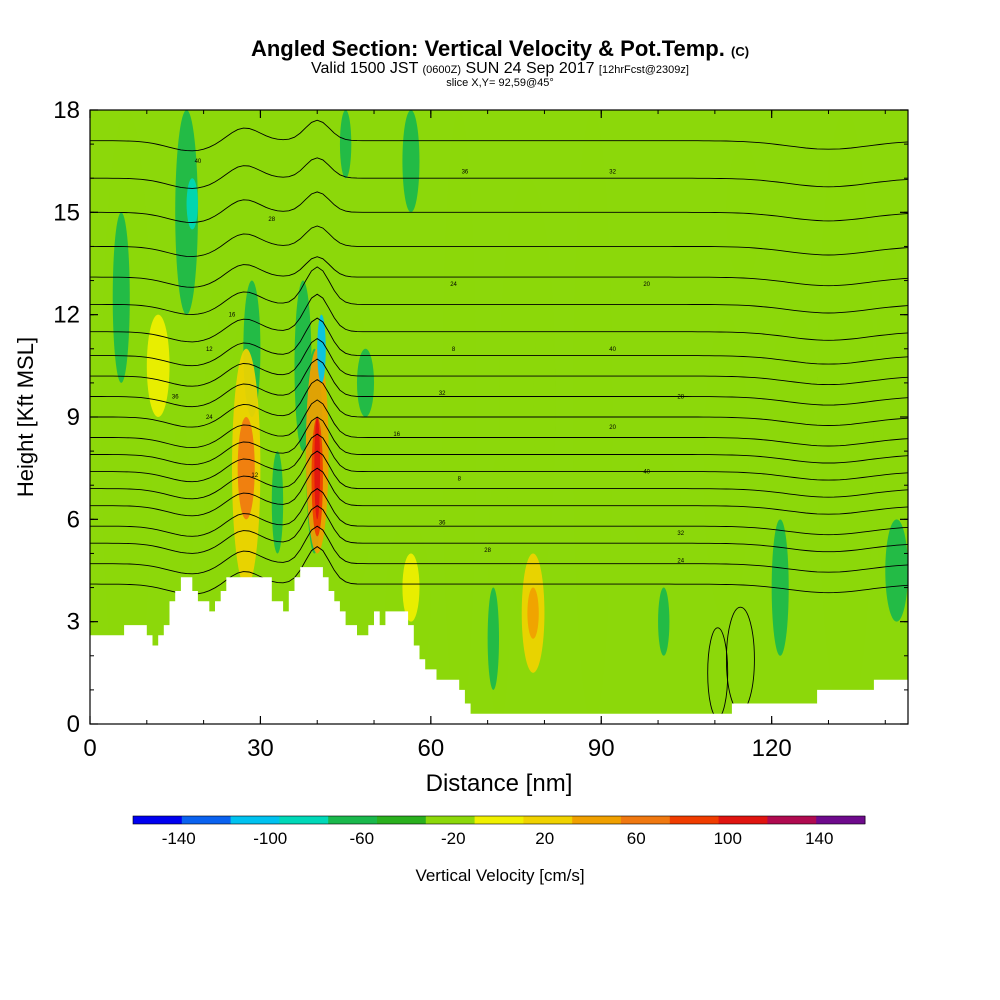 Image resolution: width=1000 pixels, height=1000 pixels. I want to click on y-tick-label: 9, so click(73, 417).